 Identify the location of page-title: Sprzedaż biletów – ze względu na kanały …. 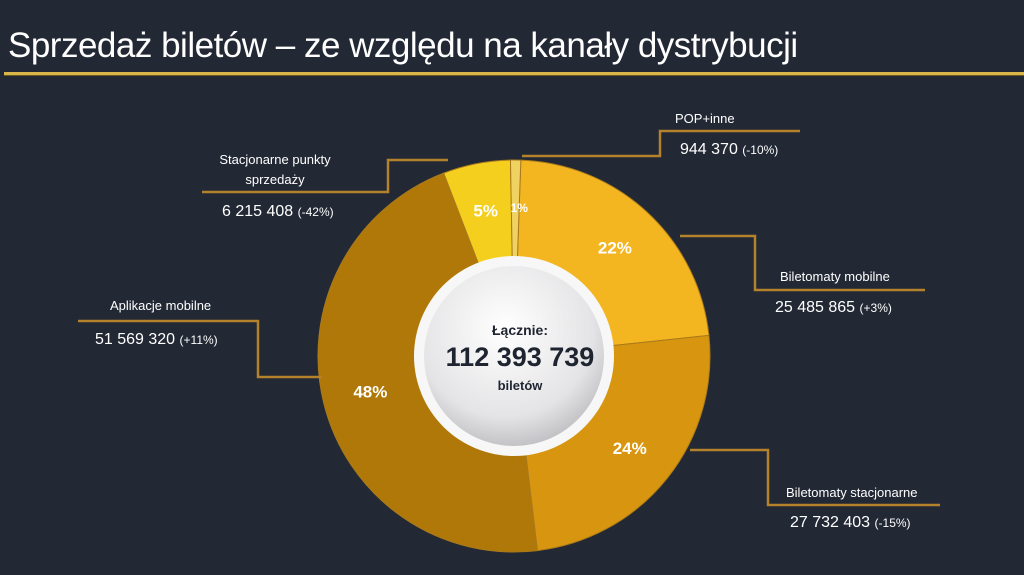
(403, 45).